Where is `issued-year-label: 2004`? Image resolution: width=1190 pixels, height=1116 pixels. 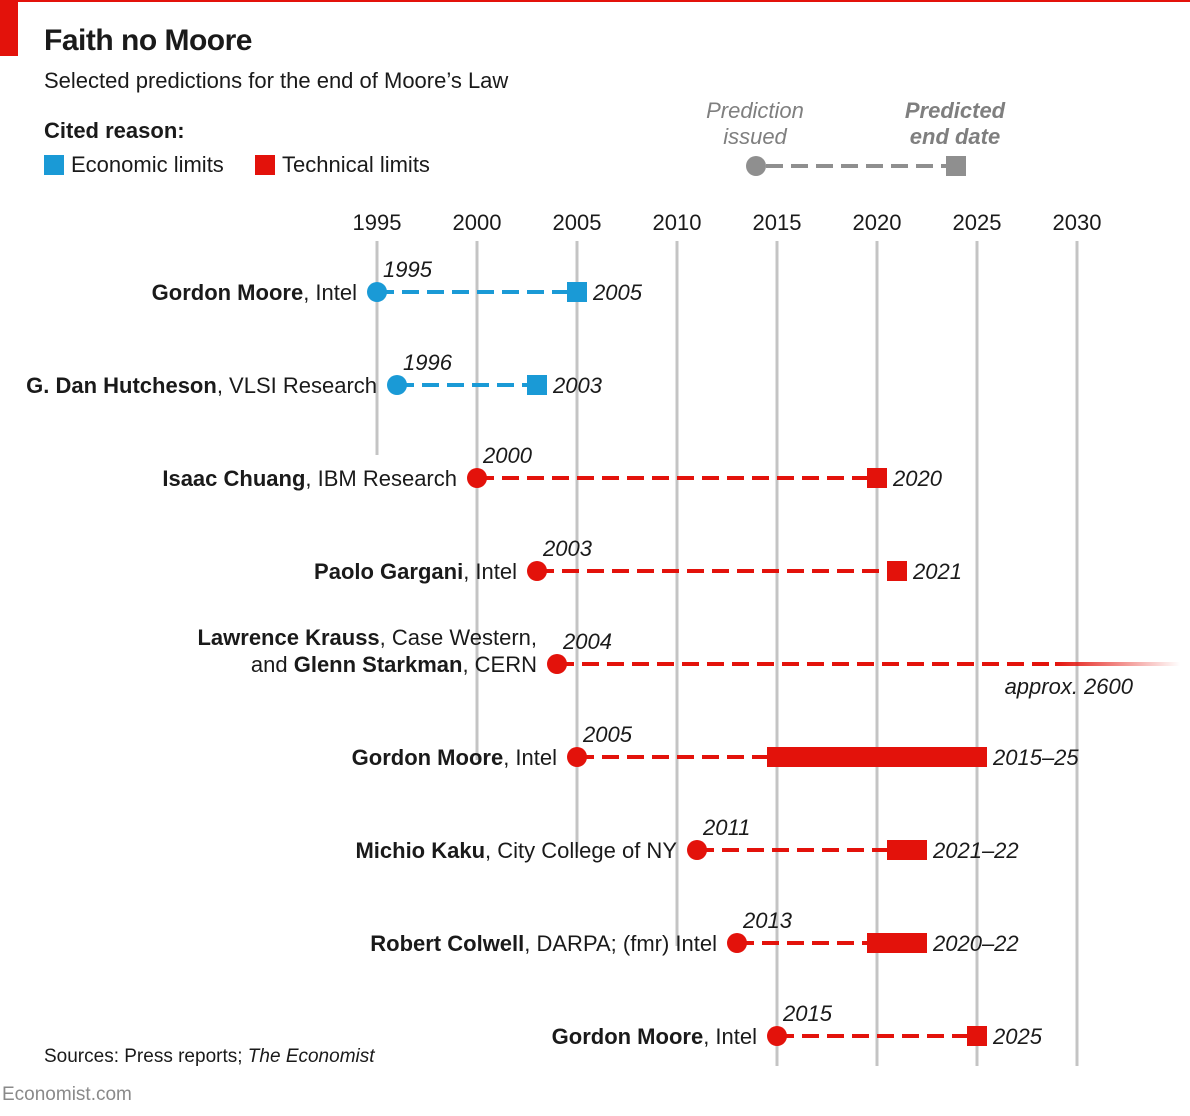
issued-year-label: 2004 is located at coordinates (587, 641).